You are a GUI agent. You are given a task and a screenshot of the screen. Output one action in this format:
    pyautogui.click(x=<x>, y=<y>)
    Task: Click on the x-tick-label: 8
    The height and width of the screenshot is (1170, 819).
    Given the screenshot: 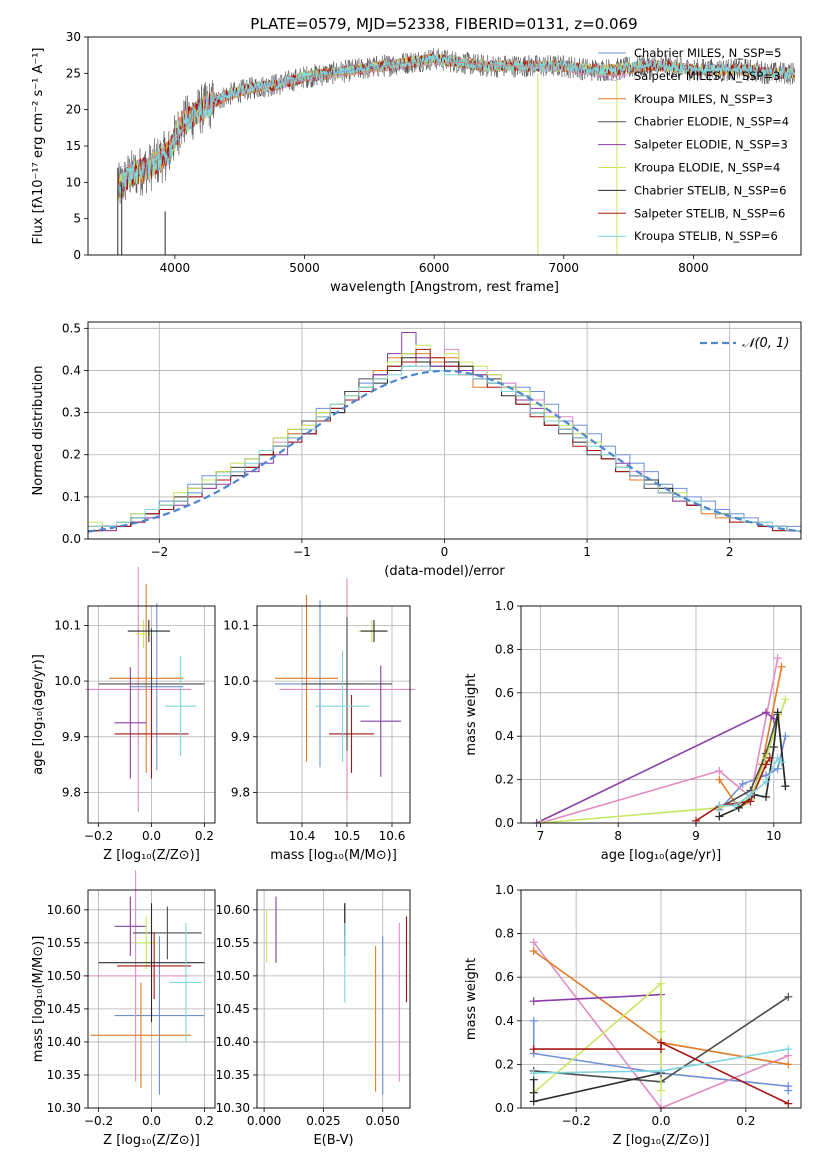 What is the action you would take?
    pyautogui.click(x=618, y=836)
    